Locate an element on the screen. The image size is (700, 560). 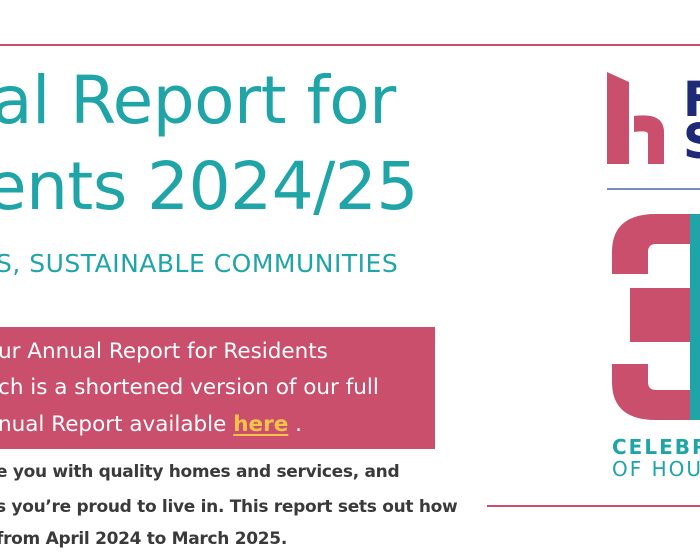
bottom-divider is located at coordinates (593, 506).